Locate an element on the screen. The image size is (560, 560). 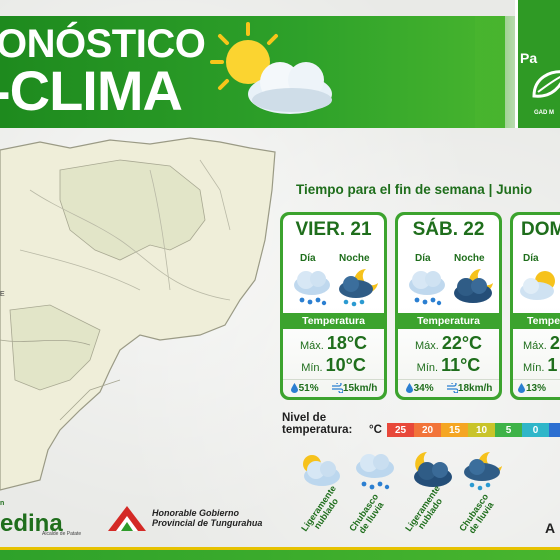
max-row: Máx. 18°C is located at coordinates (333, 343).